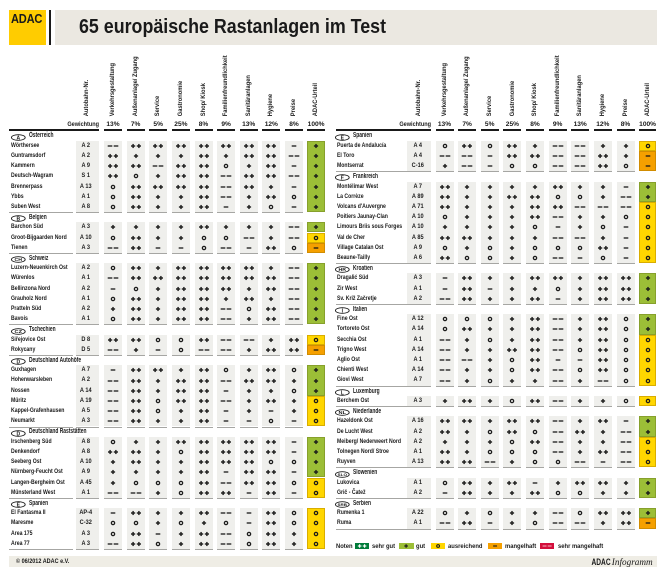  What do you see at coordinates (343, 412) in the screenshot?
I see `svg-text: NL` at bounding box center [343, 412].